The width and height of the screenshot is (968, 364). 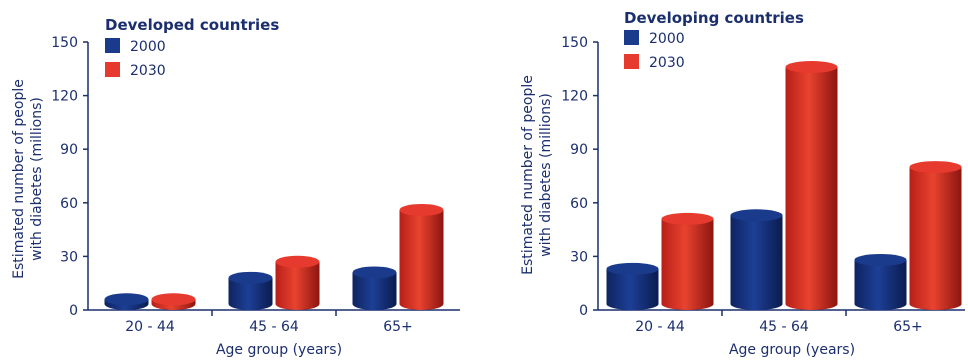 What do you see at coordinates (274, 256) in the screenshot?
I see `bars` at bounding box center [274, 256].